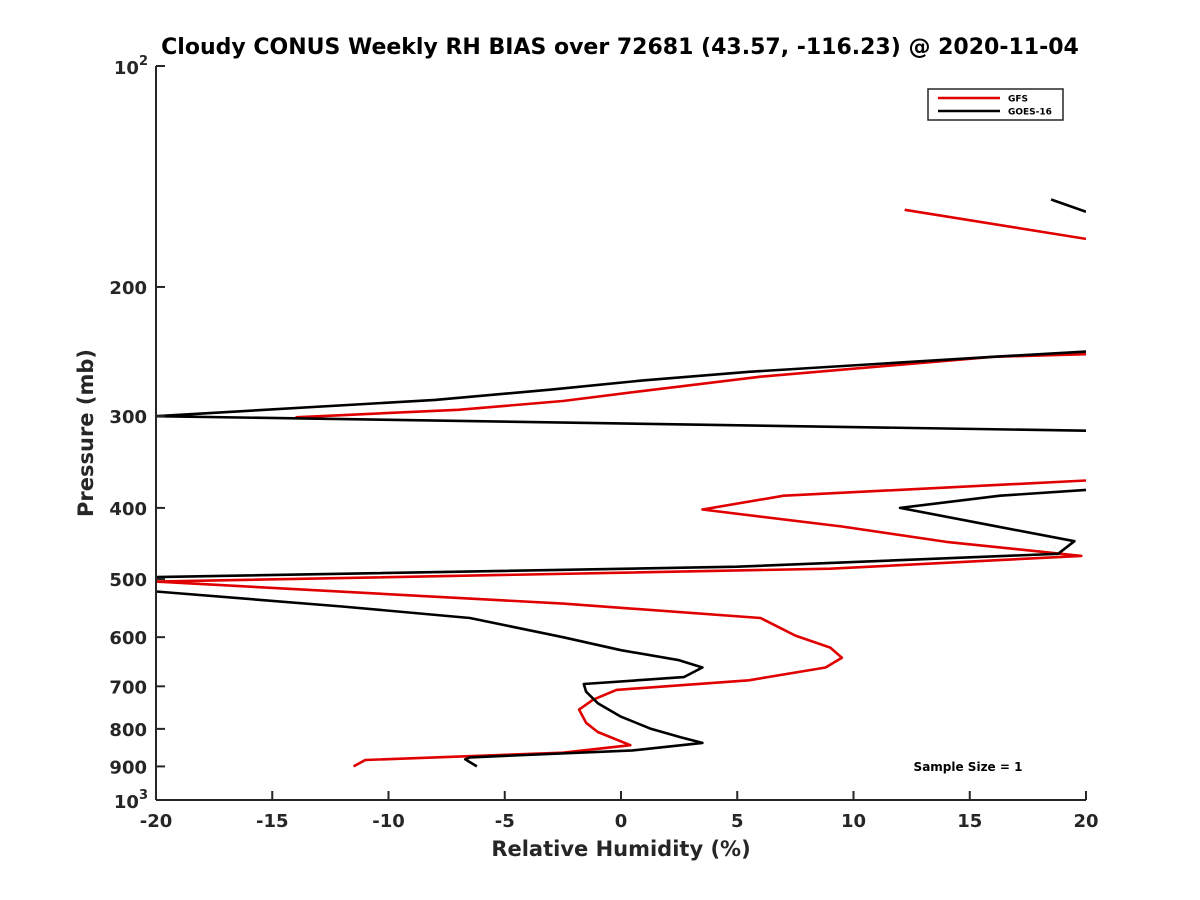  I want to click on y-tick-label-power: 10², so click(131, 66).